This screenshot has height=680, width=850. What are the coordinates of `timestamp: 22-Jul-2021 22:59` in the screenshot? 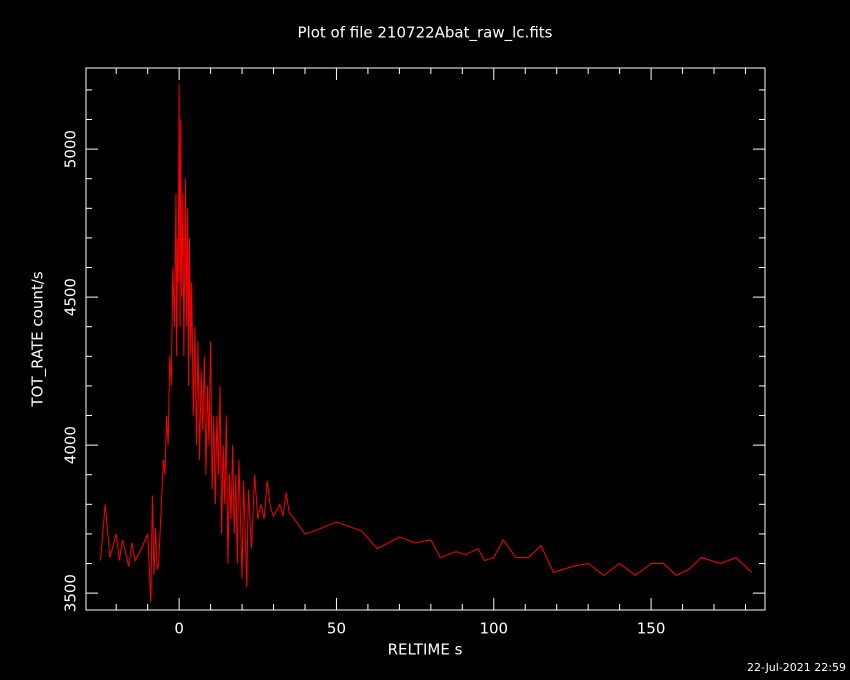 It's located at (796, 667).